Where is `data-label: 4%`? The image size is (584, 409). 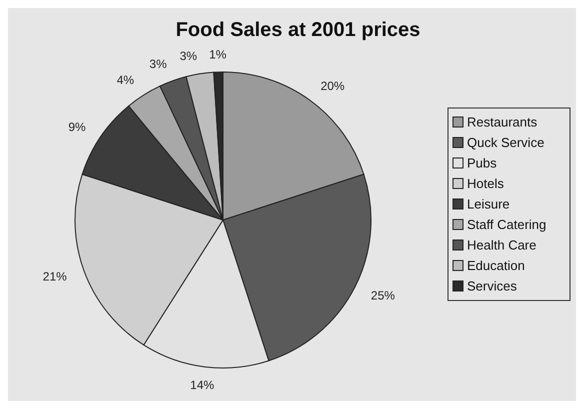 data-label: 4% is located at coordinates (125, 80).